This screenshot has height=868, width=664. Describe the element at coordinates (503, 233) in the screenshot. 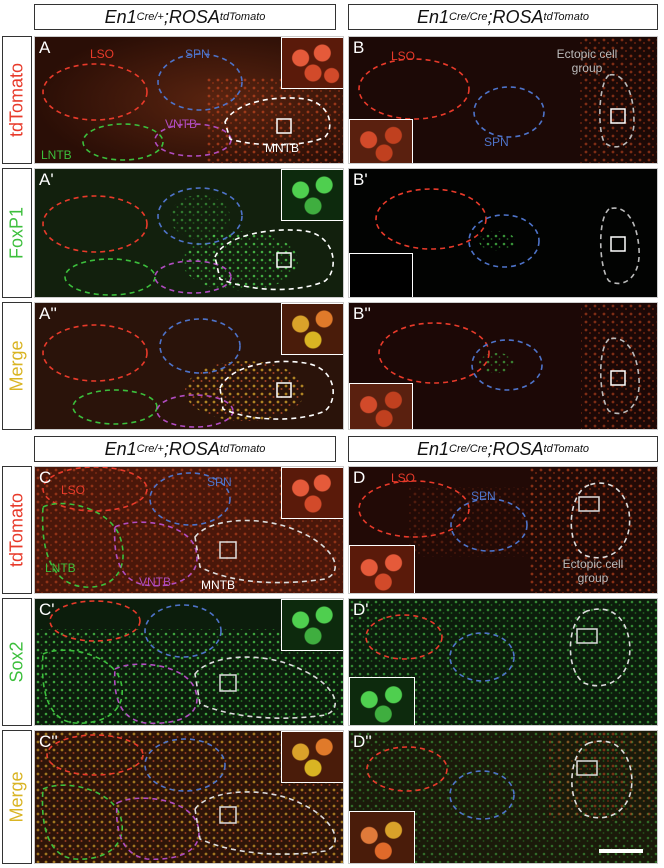

I see `panel-B1: B'` at that location.